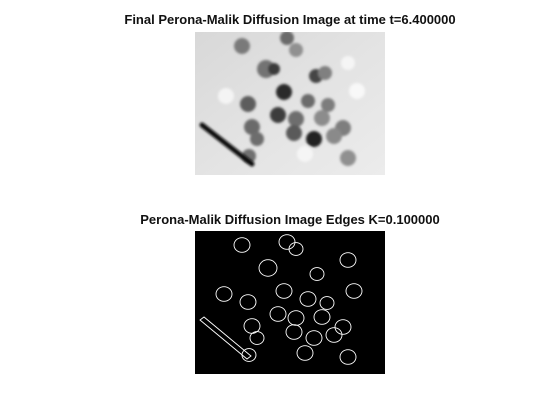 This screenshot has height=420, width=560. I want to click on edges-image, so click(290, 302).